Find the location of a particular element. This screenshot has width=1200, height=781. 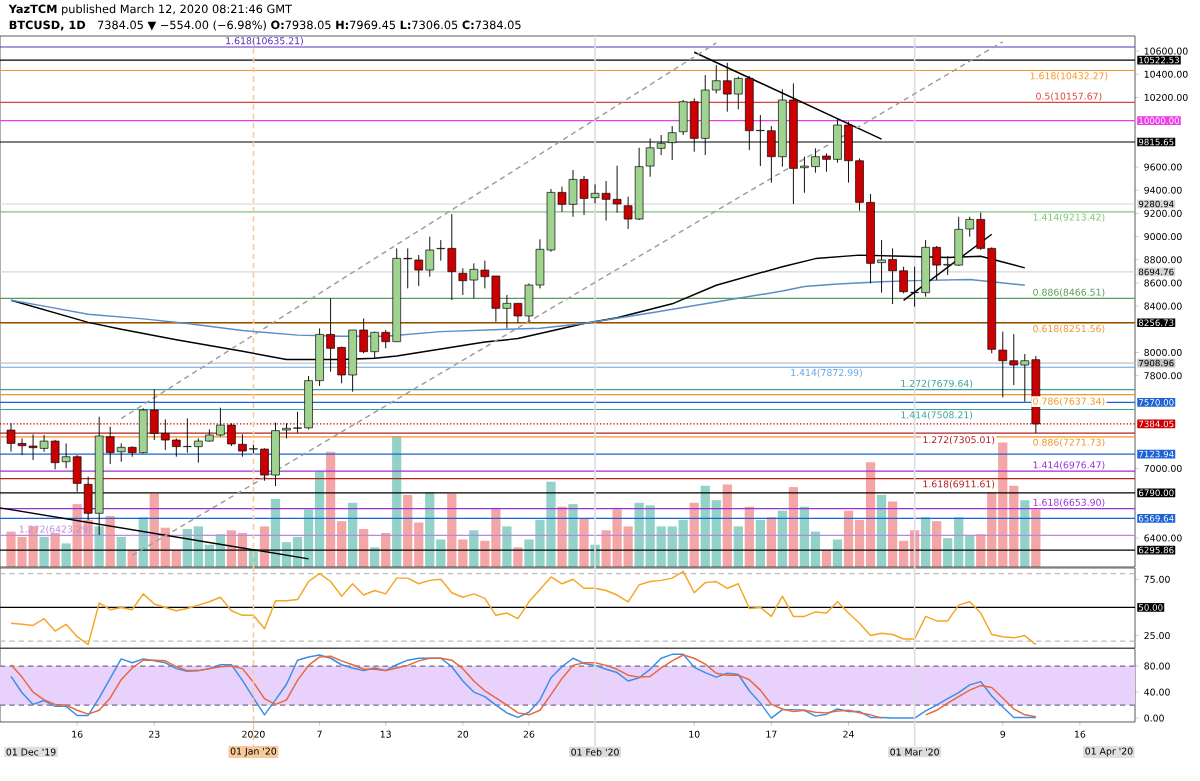

x-tick-label: 16 is located at coordinates (1080, 734).